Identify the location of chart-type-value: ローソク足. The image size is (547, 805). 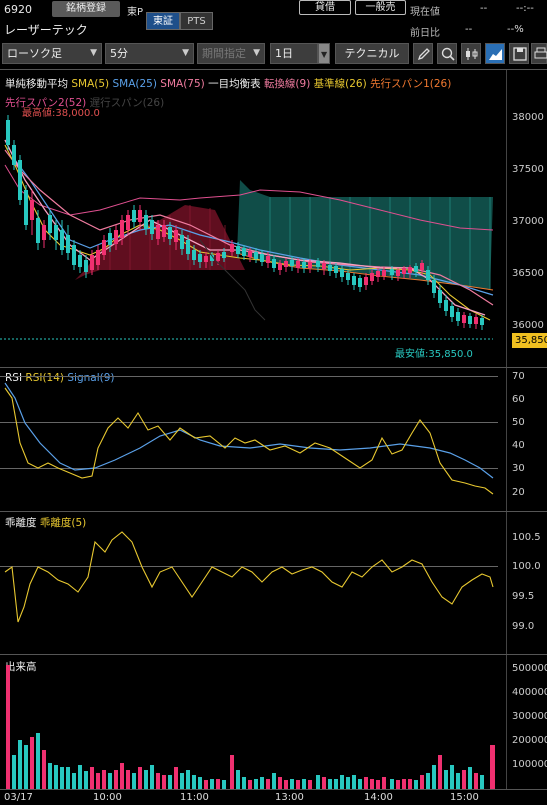
(34, 53).